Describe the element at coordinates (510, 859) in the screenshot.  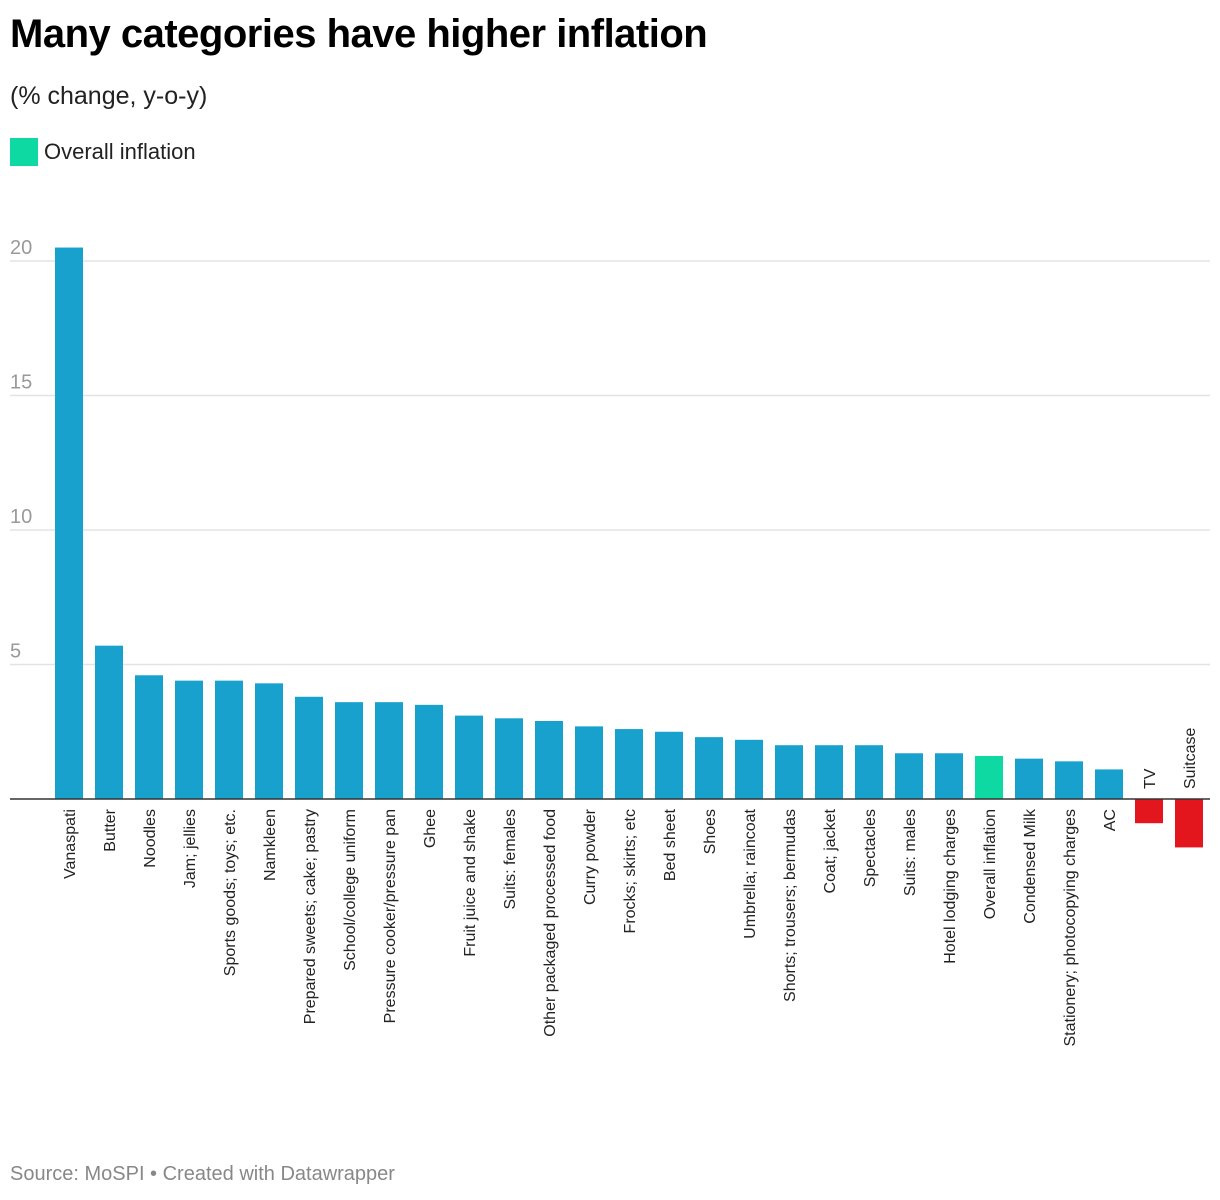
I see `x-category-label: Suits: females` at that location.